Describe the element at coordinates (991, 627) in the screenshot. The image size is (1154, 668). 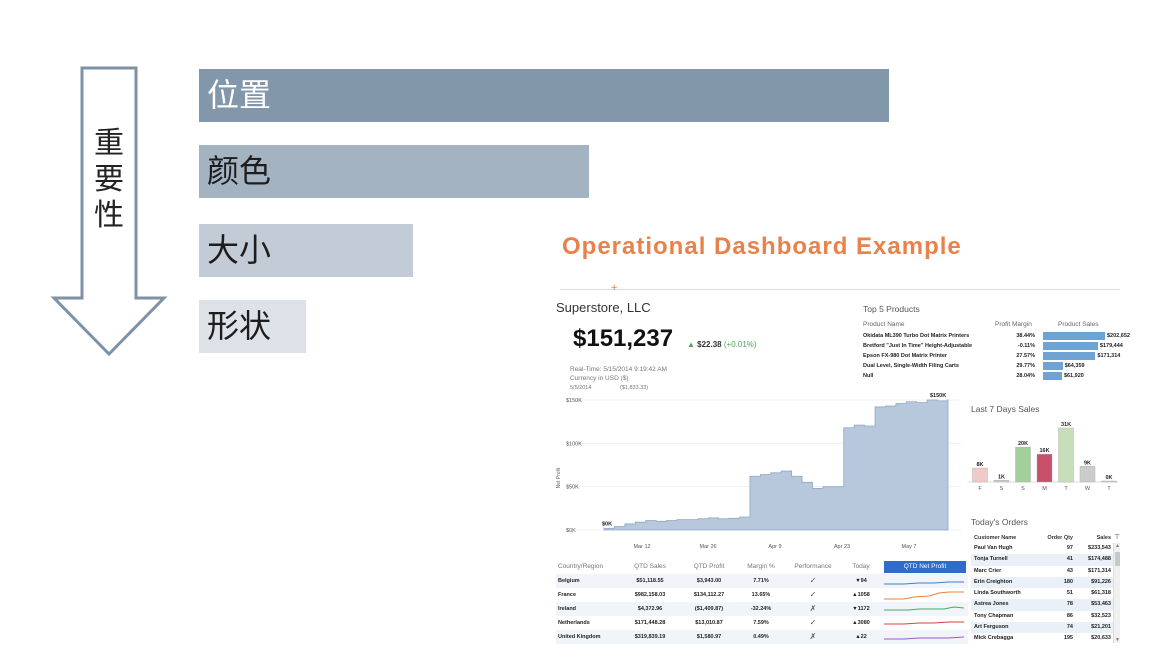
I see `customer-name-cell: Art Ferguson` at that location.